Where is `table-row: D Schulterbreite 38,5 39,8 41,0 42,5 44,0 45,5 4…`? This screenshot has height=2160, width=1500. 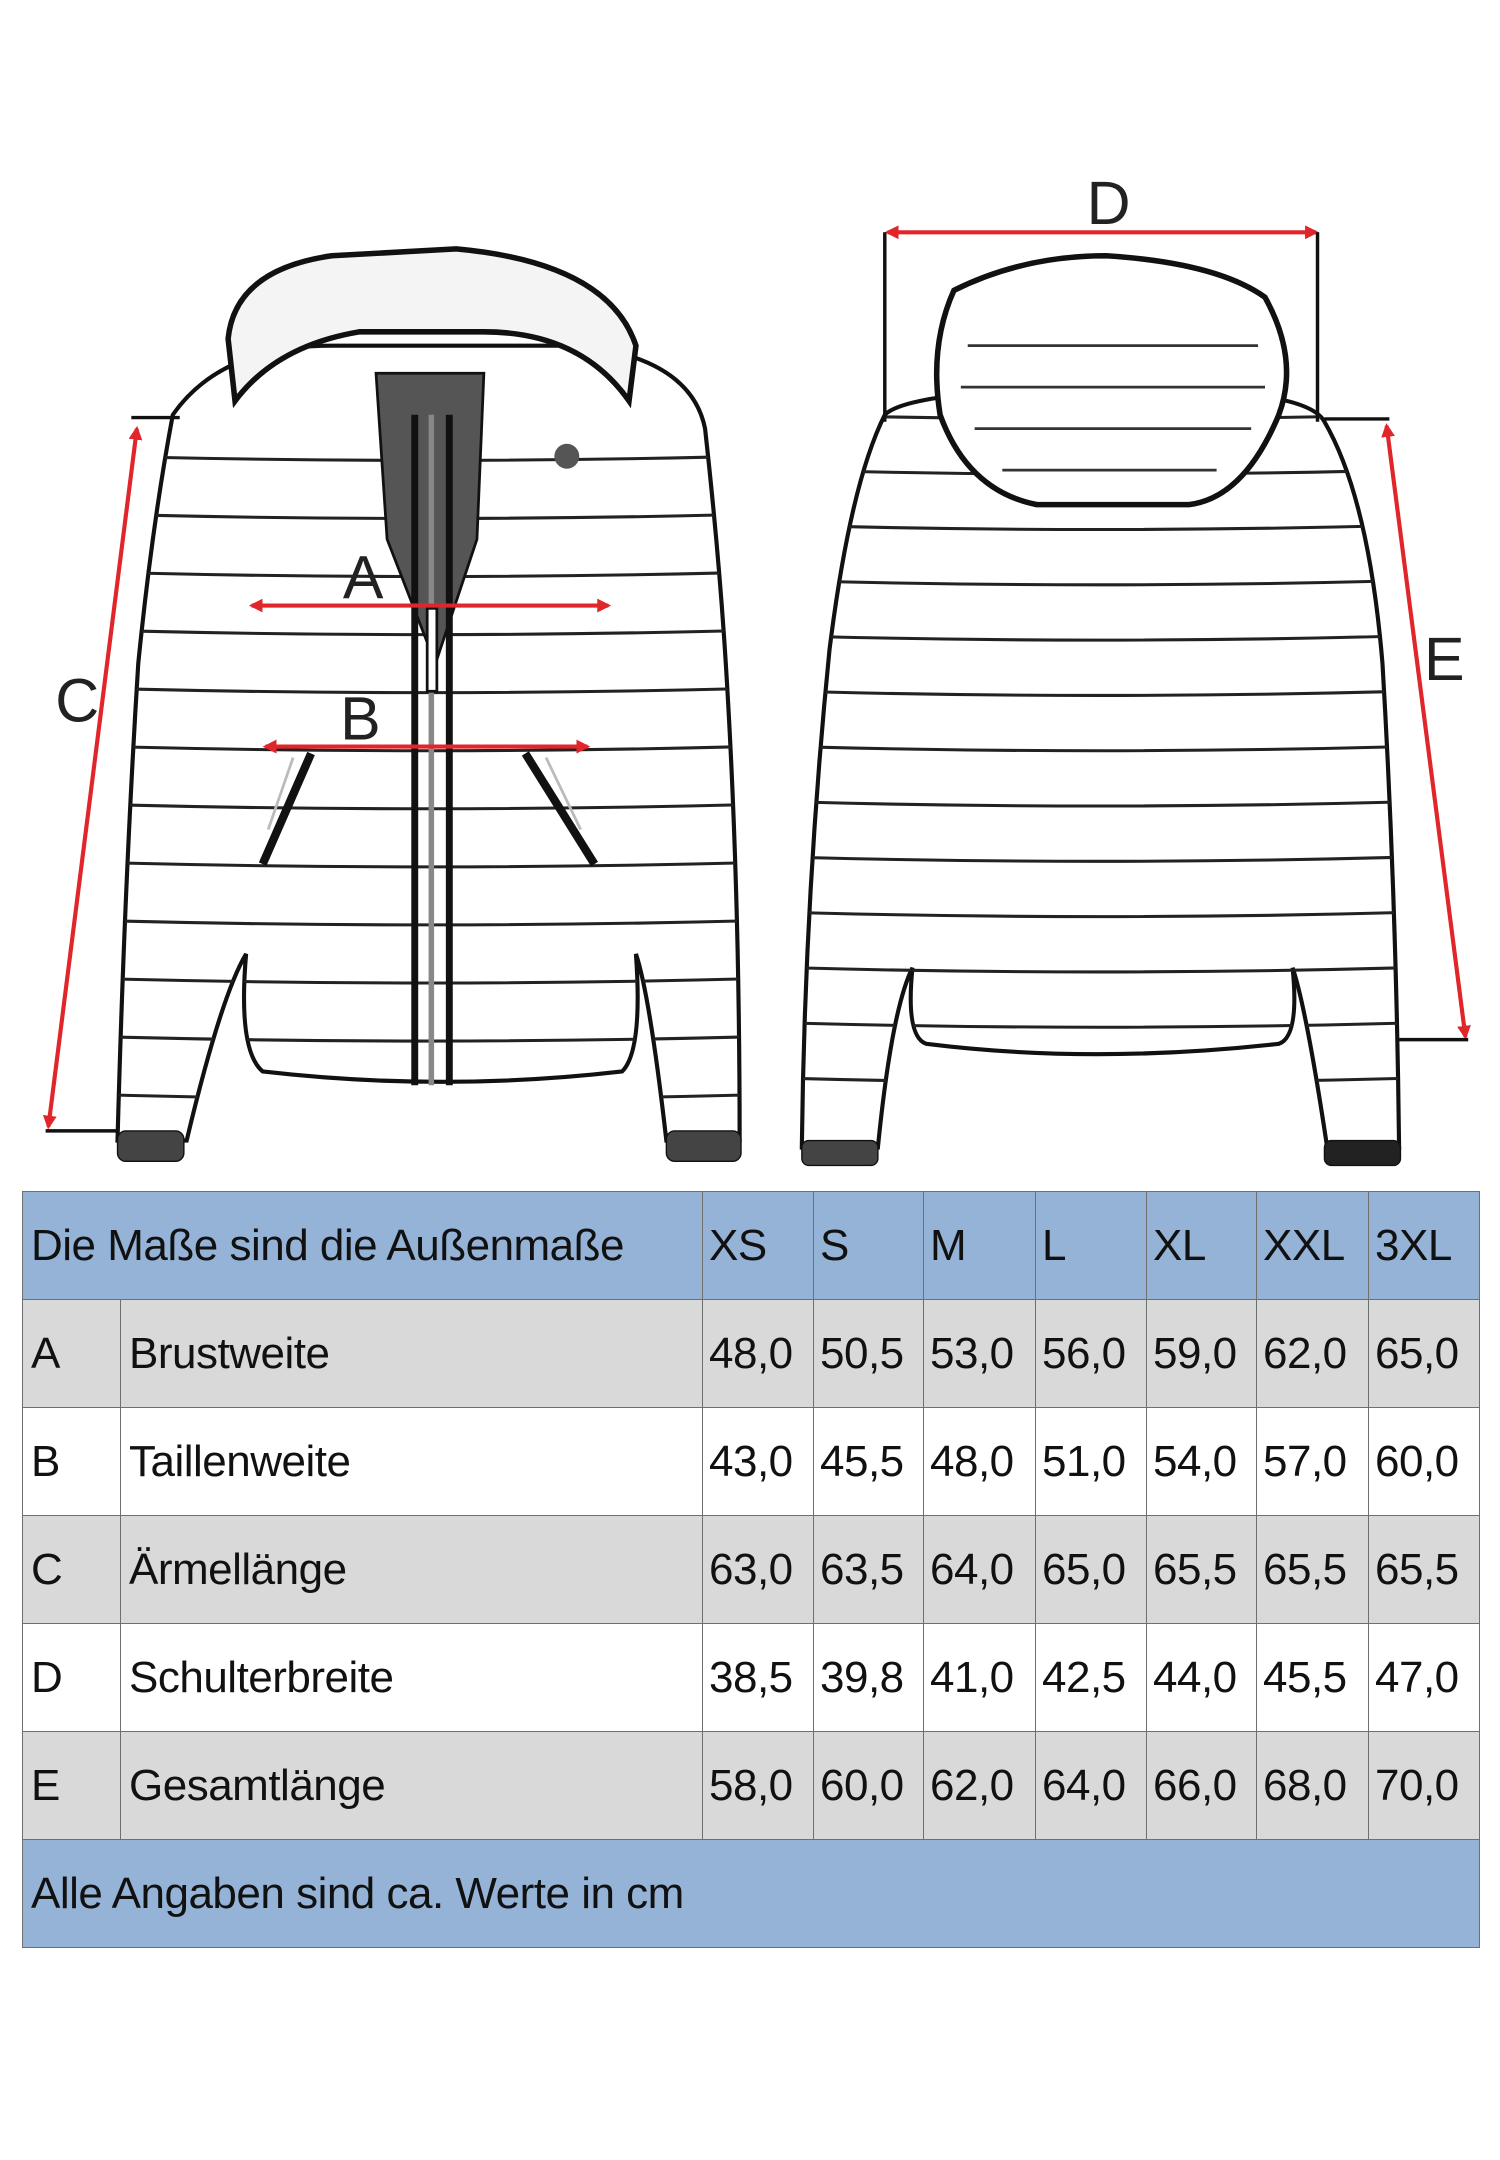 table-row: D Schulterbreite 38,5 39,8 41,0 42,5 44,0 45,5 4… is located at coordinates (751, 1677).